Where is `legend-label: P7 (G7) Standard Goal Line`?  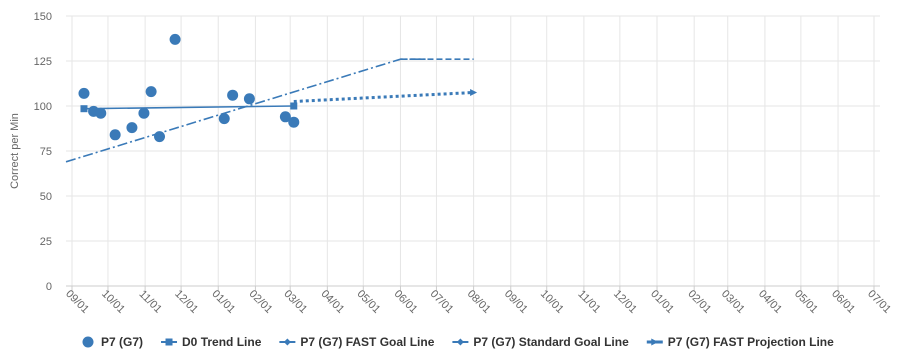
legend-label: P7 (G7) Standard Goal Line is located at coordinates (551, 342).